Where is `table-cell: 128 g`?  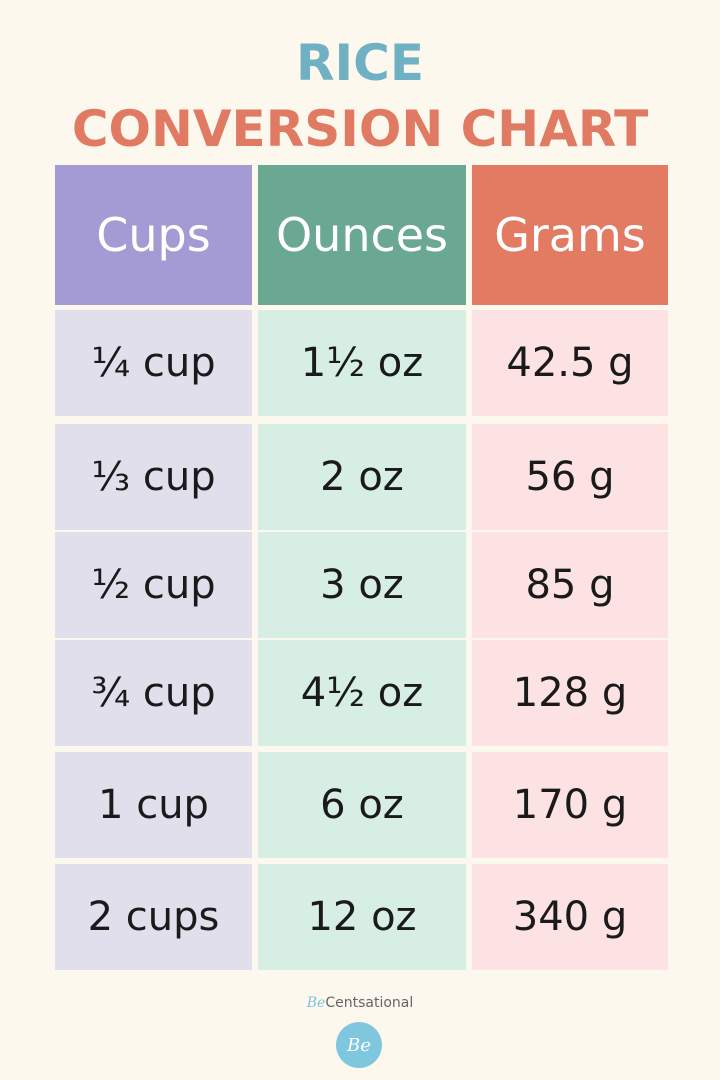
table-cell: 128 g is located at coordinates (570, 693).